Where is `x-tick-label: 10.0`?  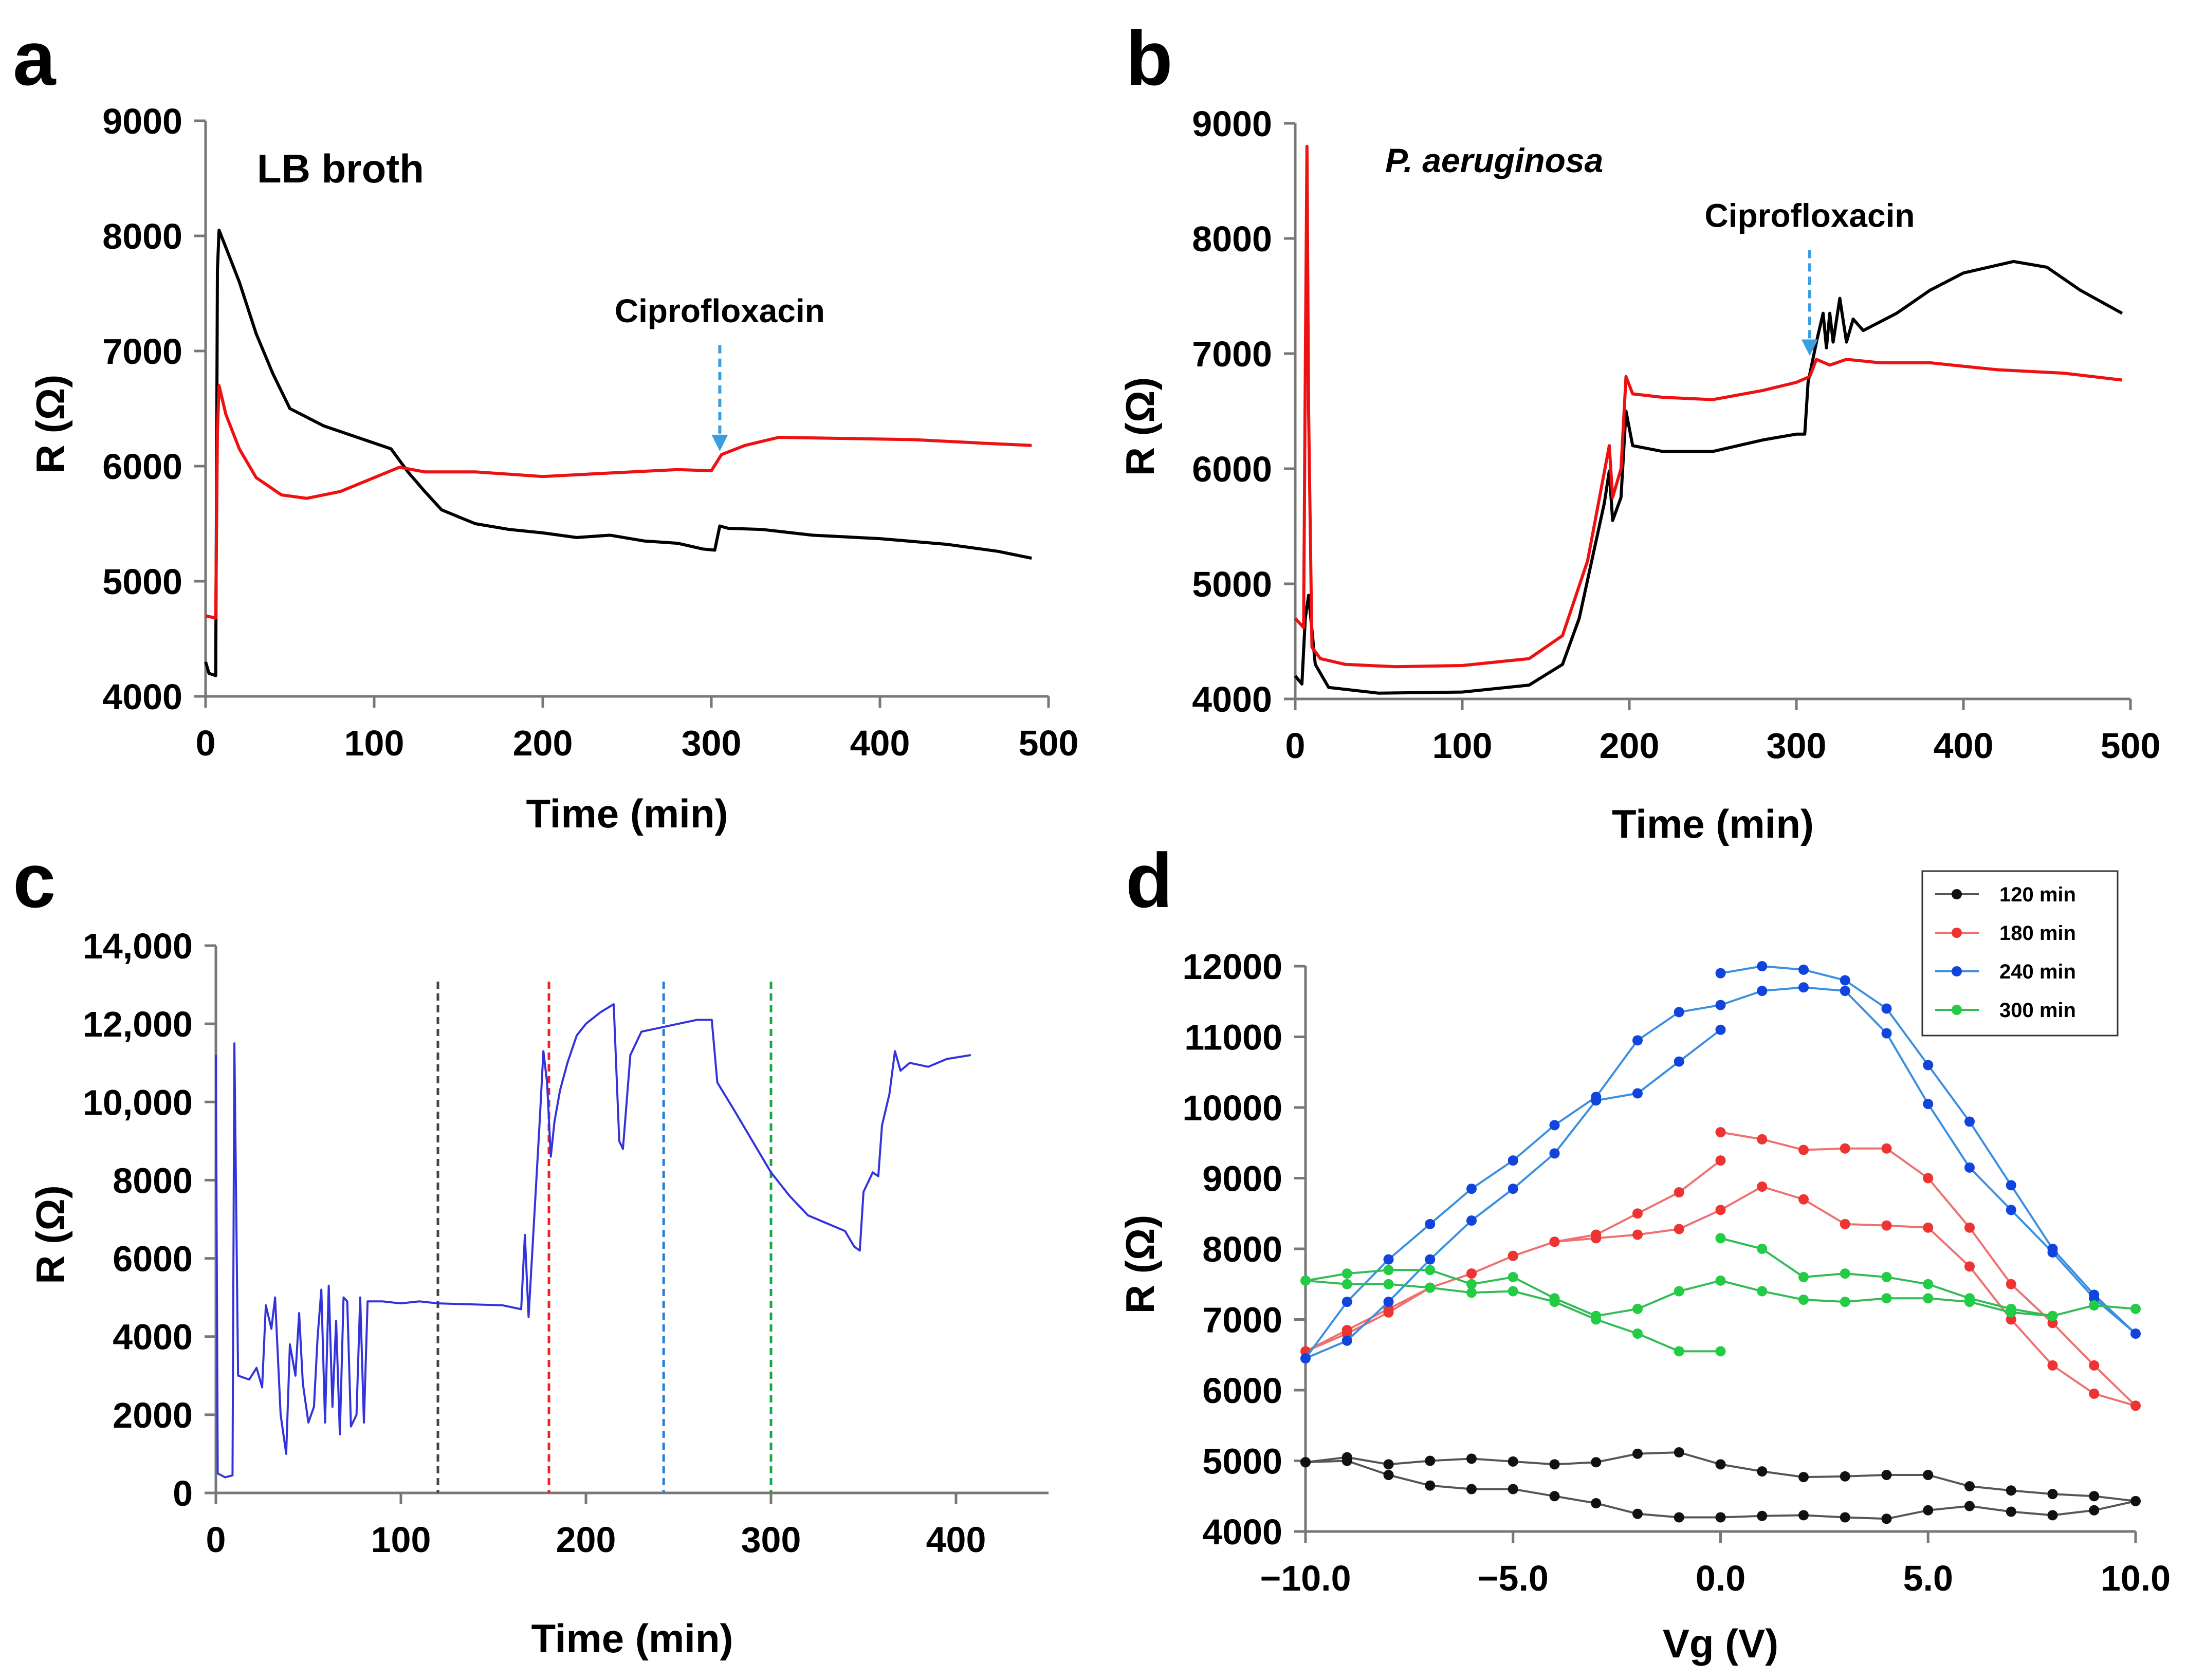 x-tick-label: 10.0 is located at coordinates (2136, 1578).